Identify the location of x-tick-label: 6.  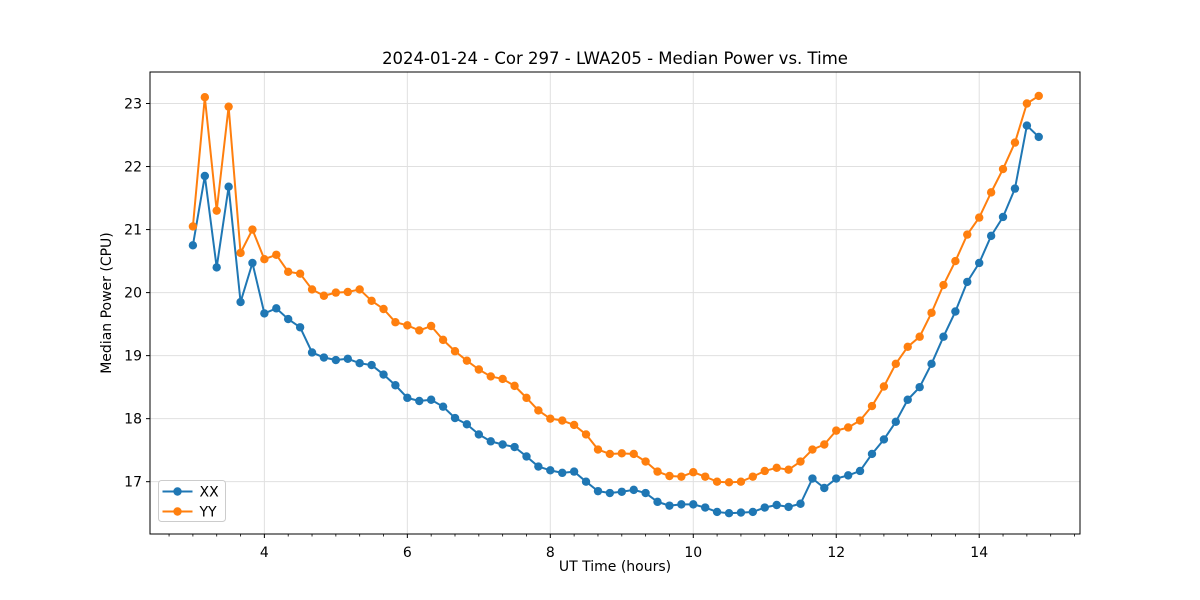
(407, 553).